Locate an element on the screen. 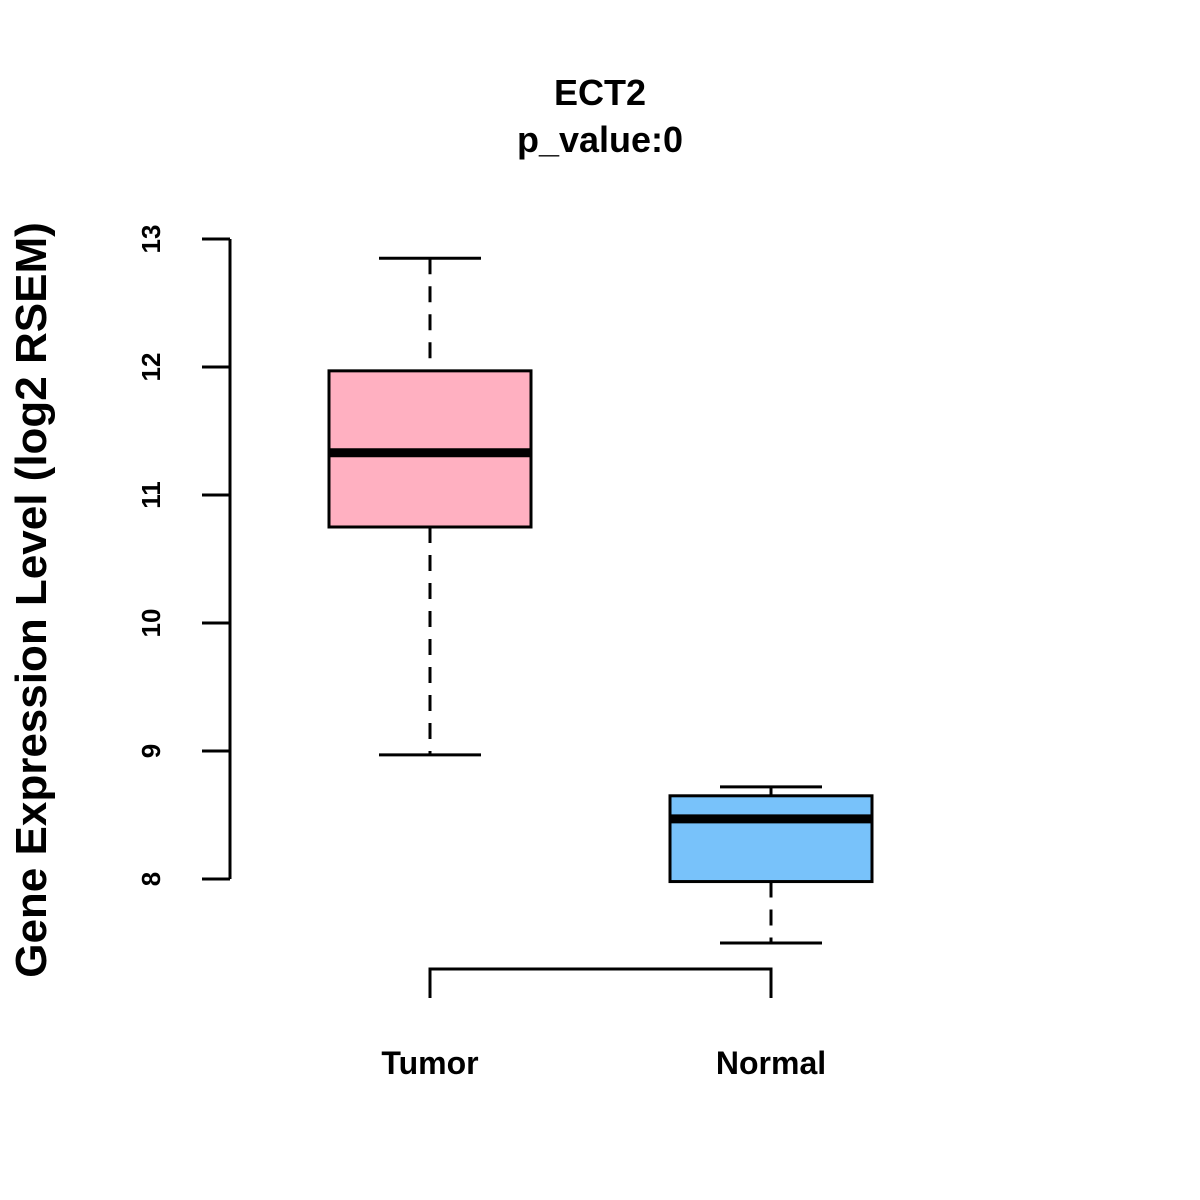  iqr-box is located at coordinates (771, 839).